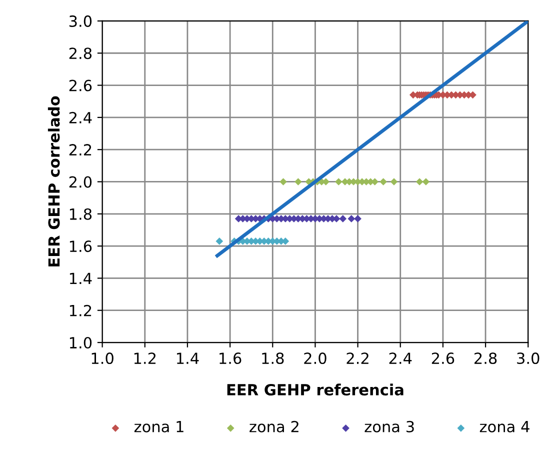 The image size is (553, 466). Describe the element at coordinates (159, 426) in the screenshot. I see `legend-label: zona 1` at that location.